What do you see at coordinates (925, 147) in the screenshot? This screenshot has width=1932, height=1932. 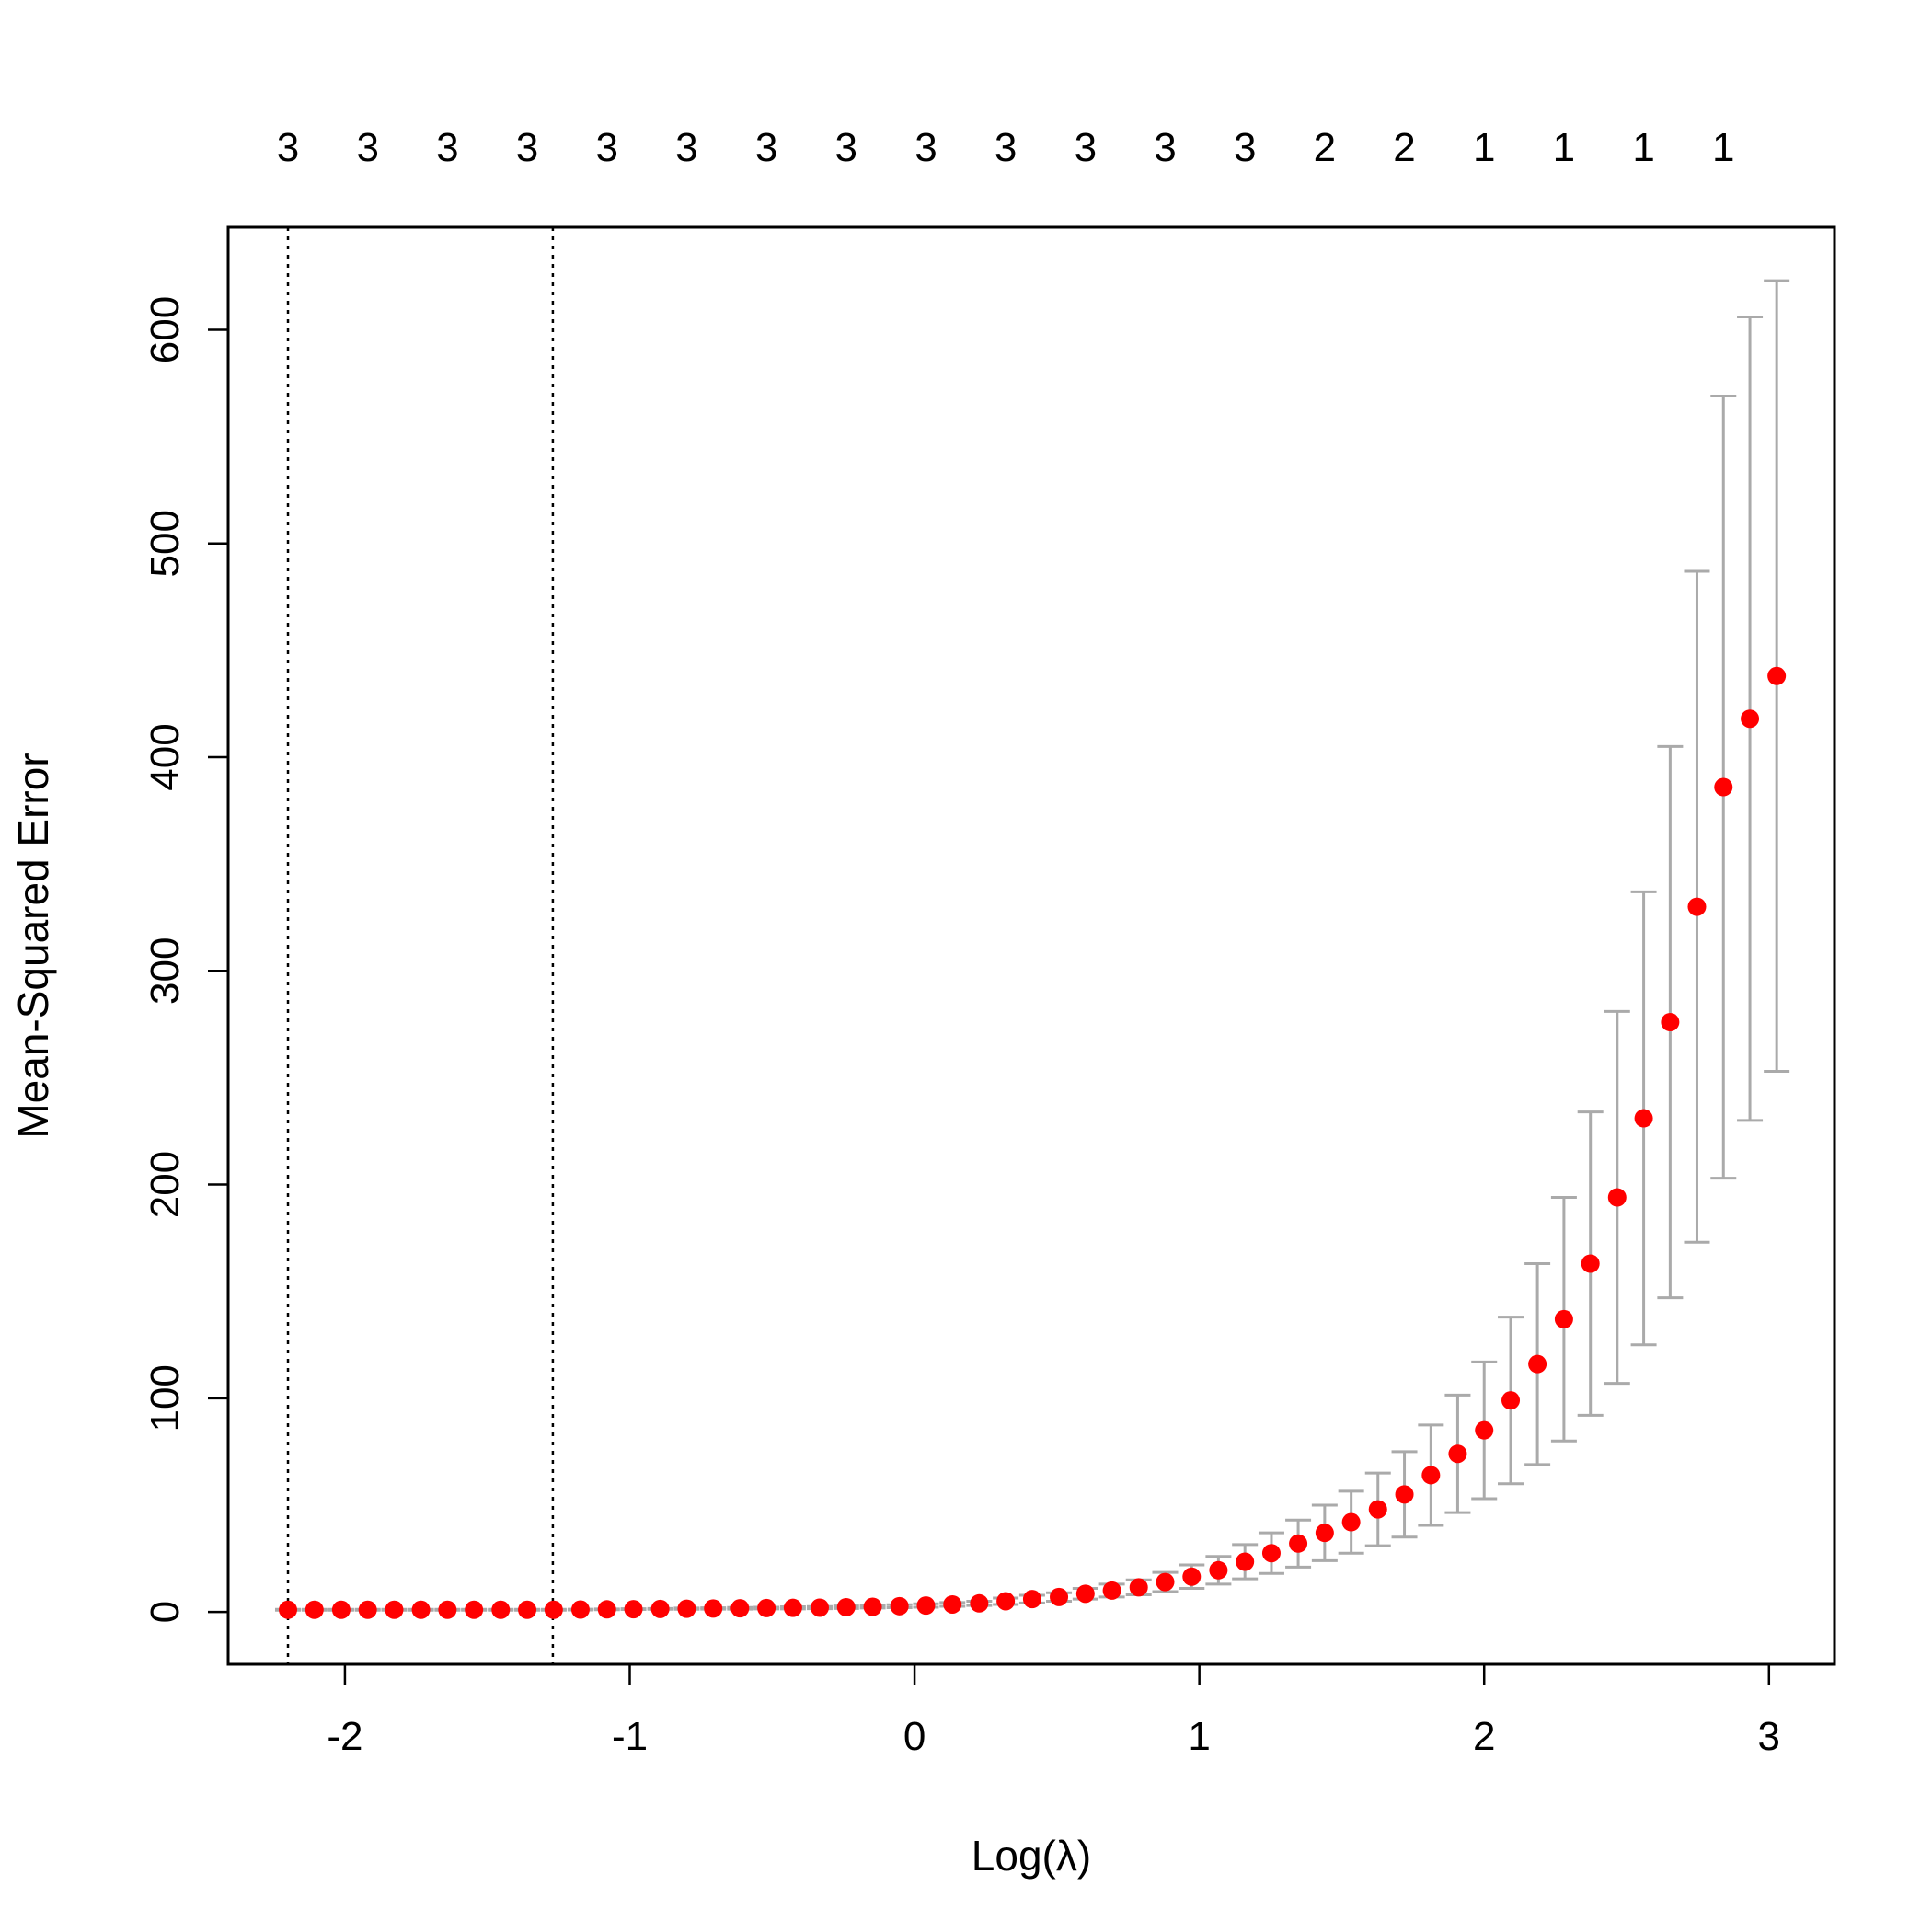 I see `top-axis-label-8: 3` at bounding box center [925, 147].